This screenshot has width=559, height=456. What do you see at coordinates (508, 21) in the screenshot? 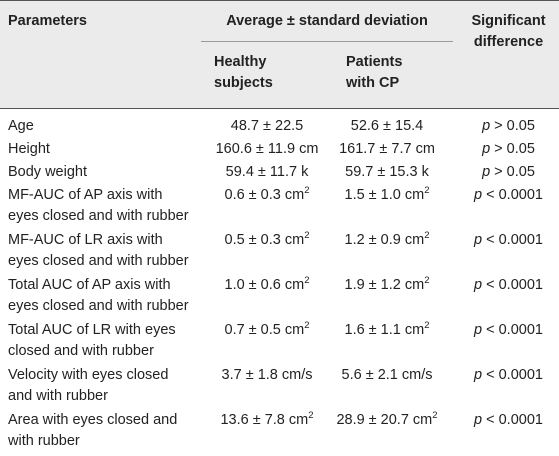
I see `header-significance-line1: Significant` at bounding box center [508, 21].